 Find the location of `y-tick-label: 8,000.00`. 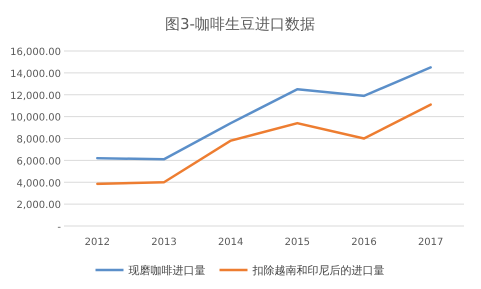

y-tick-label: 8,000.00 is located at coordinates (38, 140).